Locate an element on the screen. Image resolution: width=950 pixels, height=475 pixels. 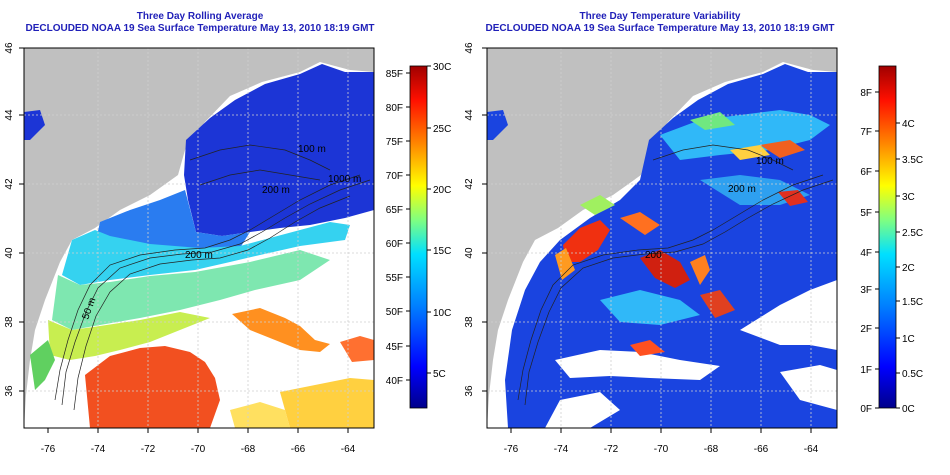
left-x-tick: -64 is located at coordinates (348, 449).